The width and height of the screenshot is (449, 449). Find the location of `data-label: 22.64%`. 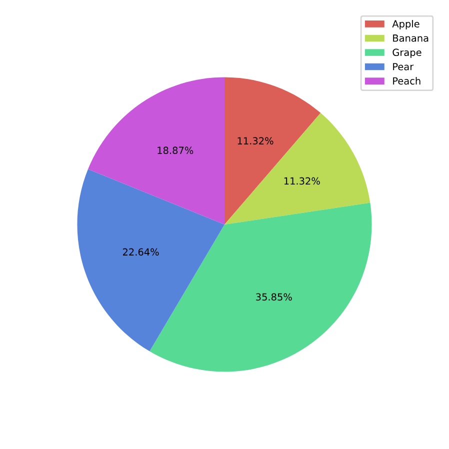

data-label: 22.64% is located at coordinates (140, 252).